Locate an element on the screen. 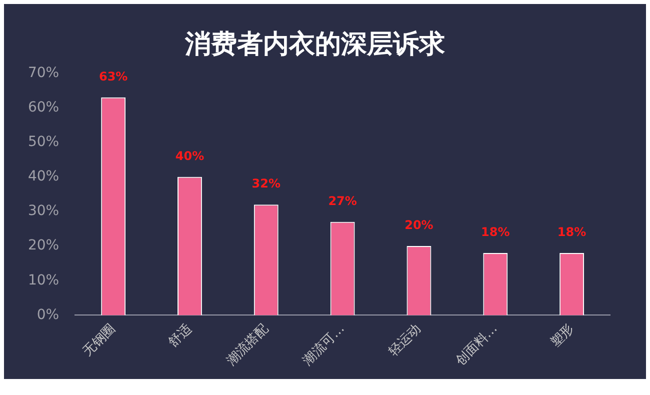 The height and width of the screenshot is (395, 650). y-tick-label: 50% is located at coordinates (44, 142).